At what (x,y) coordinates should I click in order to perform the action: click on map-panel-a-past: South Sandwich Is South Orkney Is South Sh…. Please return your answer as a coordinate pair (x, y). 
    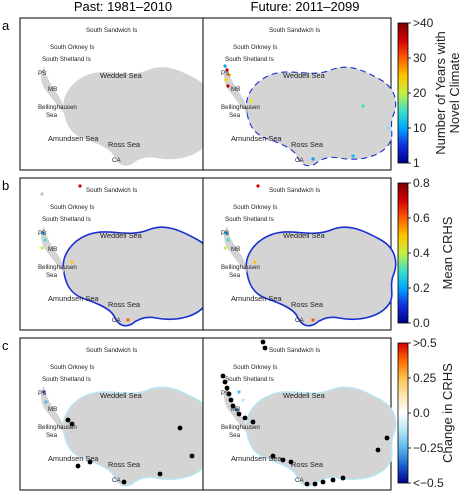
    Looking at the image, I should click on (116, 94).